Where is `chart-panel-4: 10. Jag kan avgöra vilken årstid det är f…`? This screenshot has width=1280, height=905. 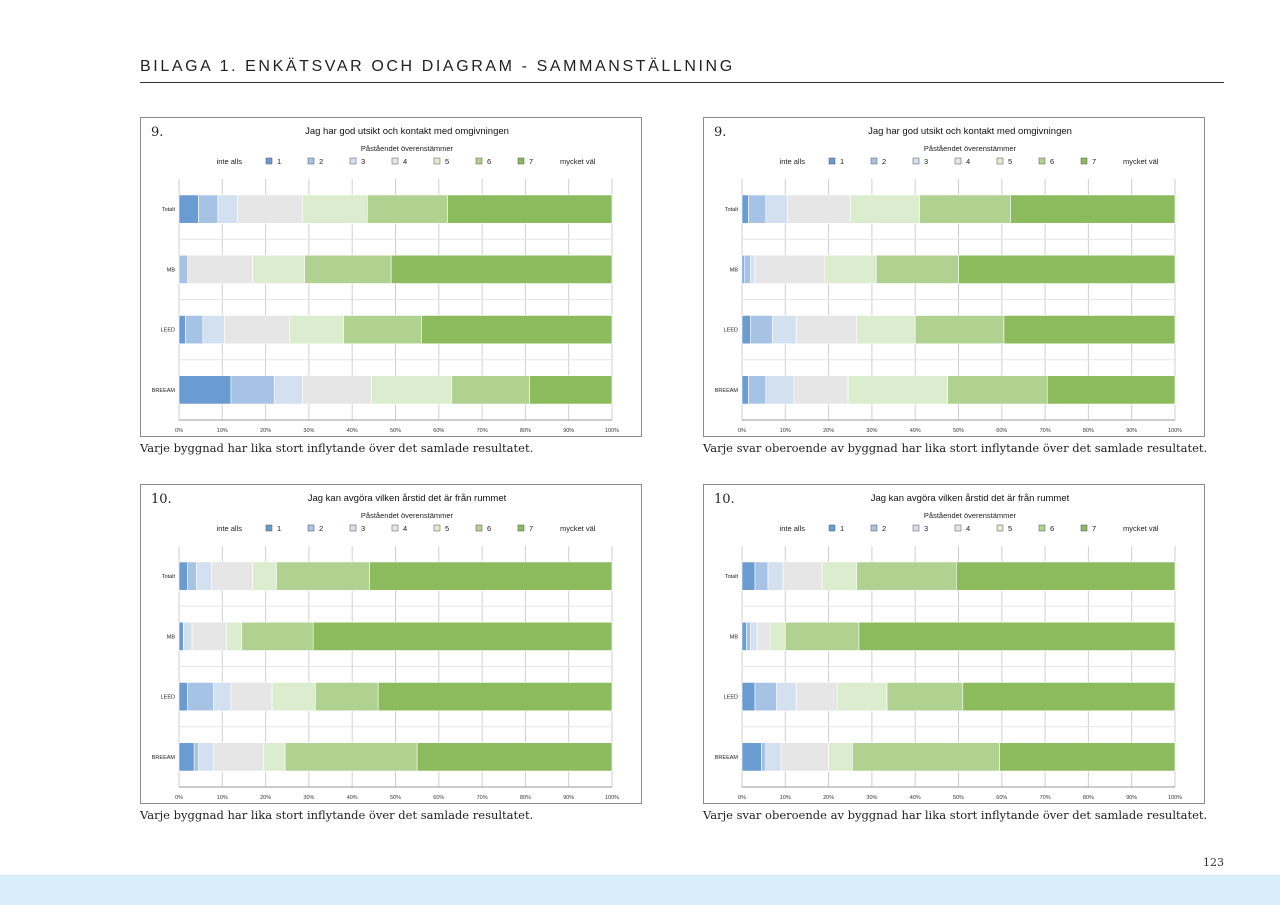 chart-panel-4: 10. Jag kan avgöra vilken årstid det är f… is located at coordinates (954, 644).